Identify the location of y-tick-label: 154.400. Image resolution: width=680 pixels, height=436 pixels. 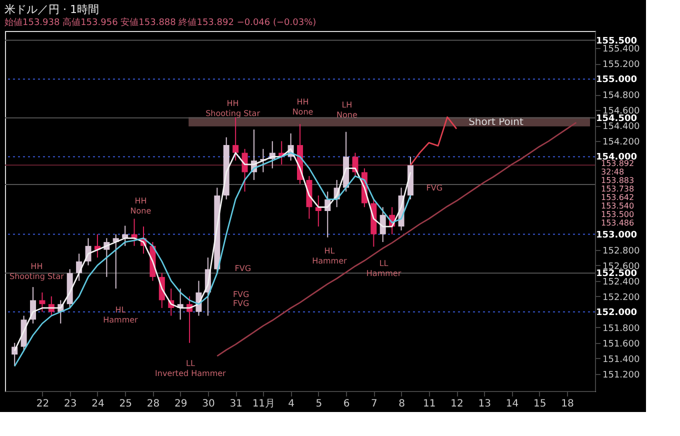
(621, 127).